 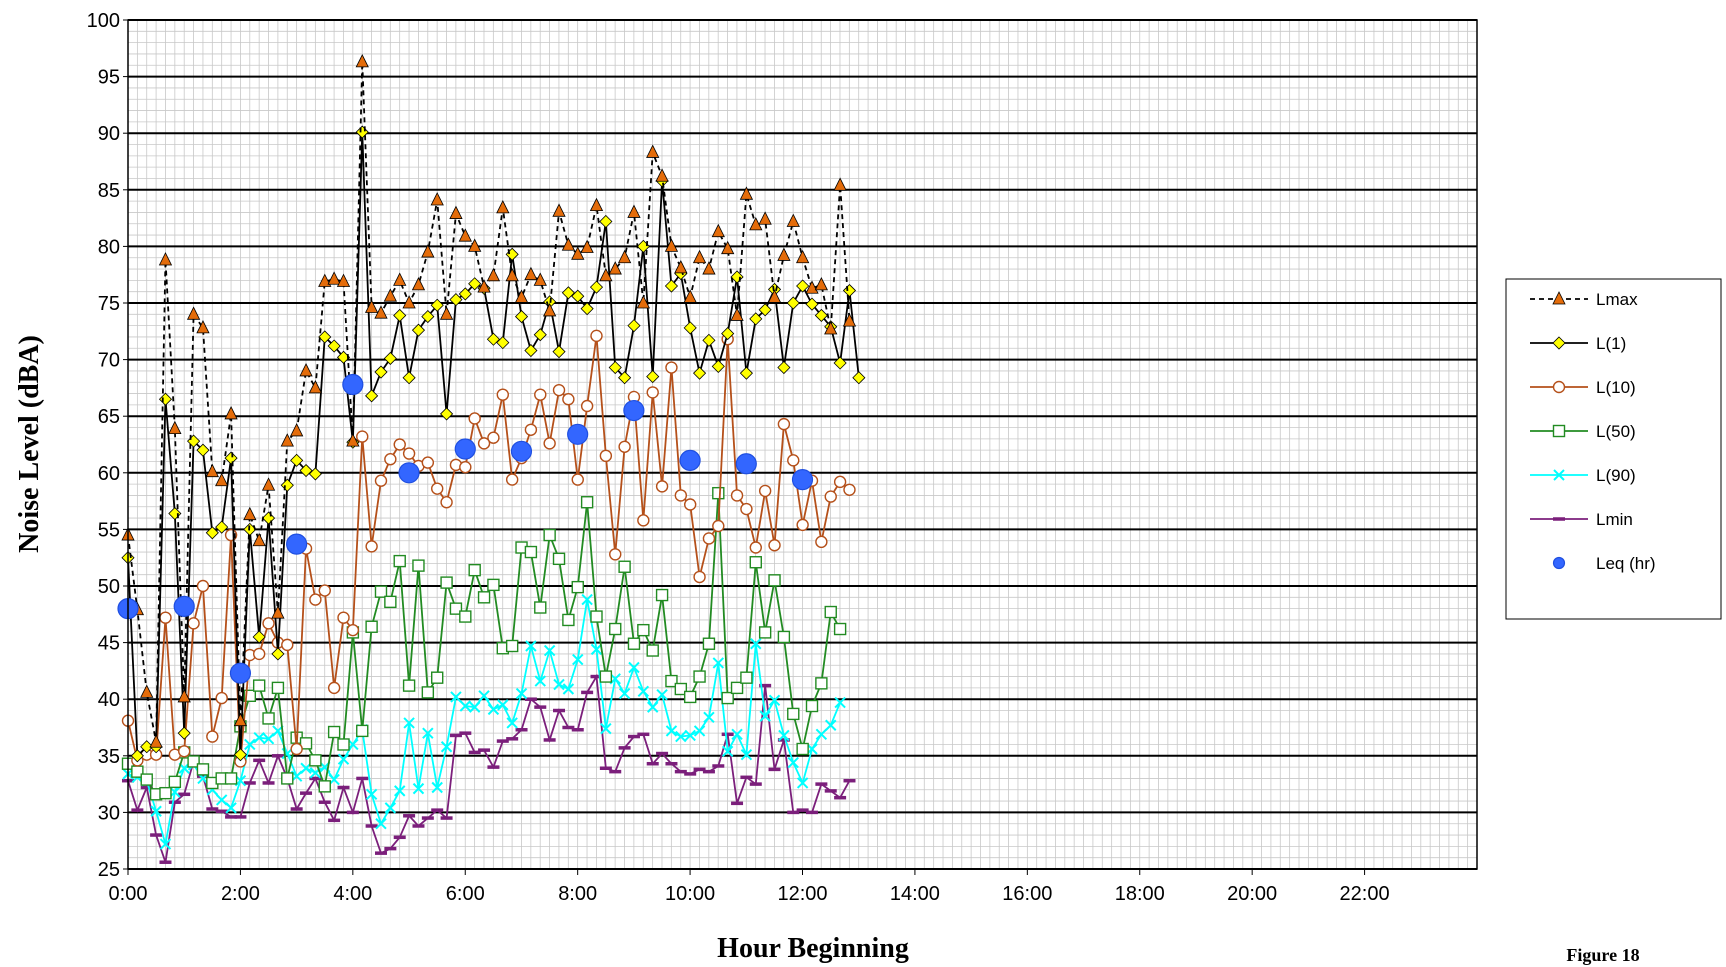 I want to click on x-tick-label: 10:00, so click(x=690, y=894).